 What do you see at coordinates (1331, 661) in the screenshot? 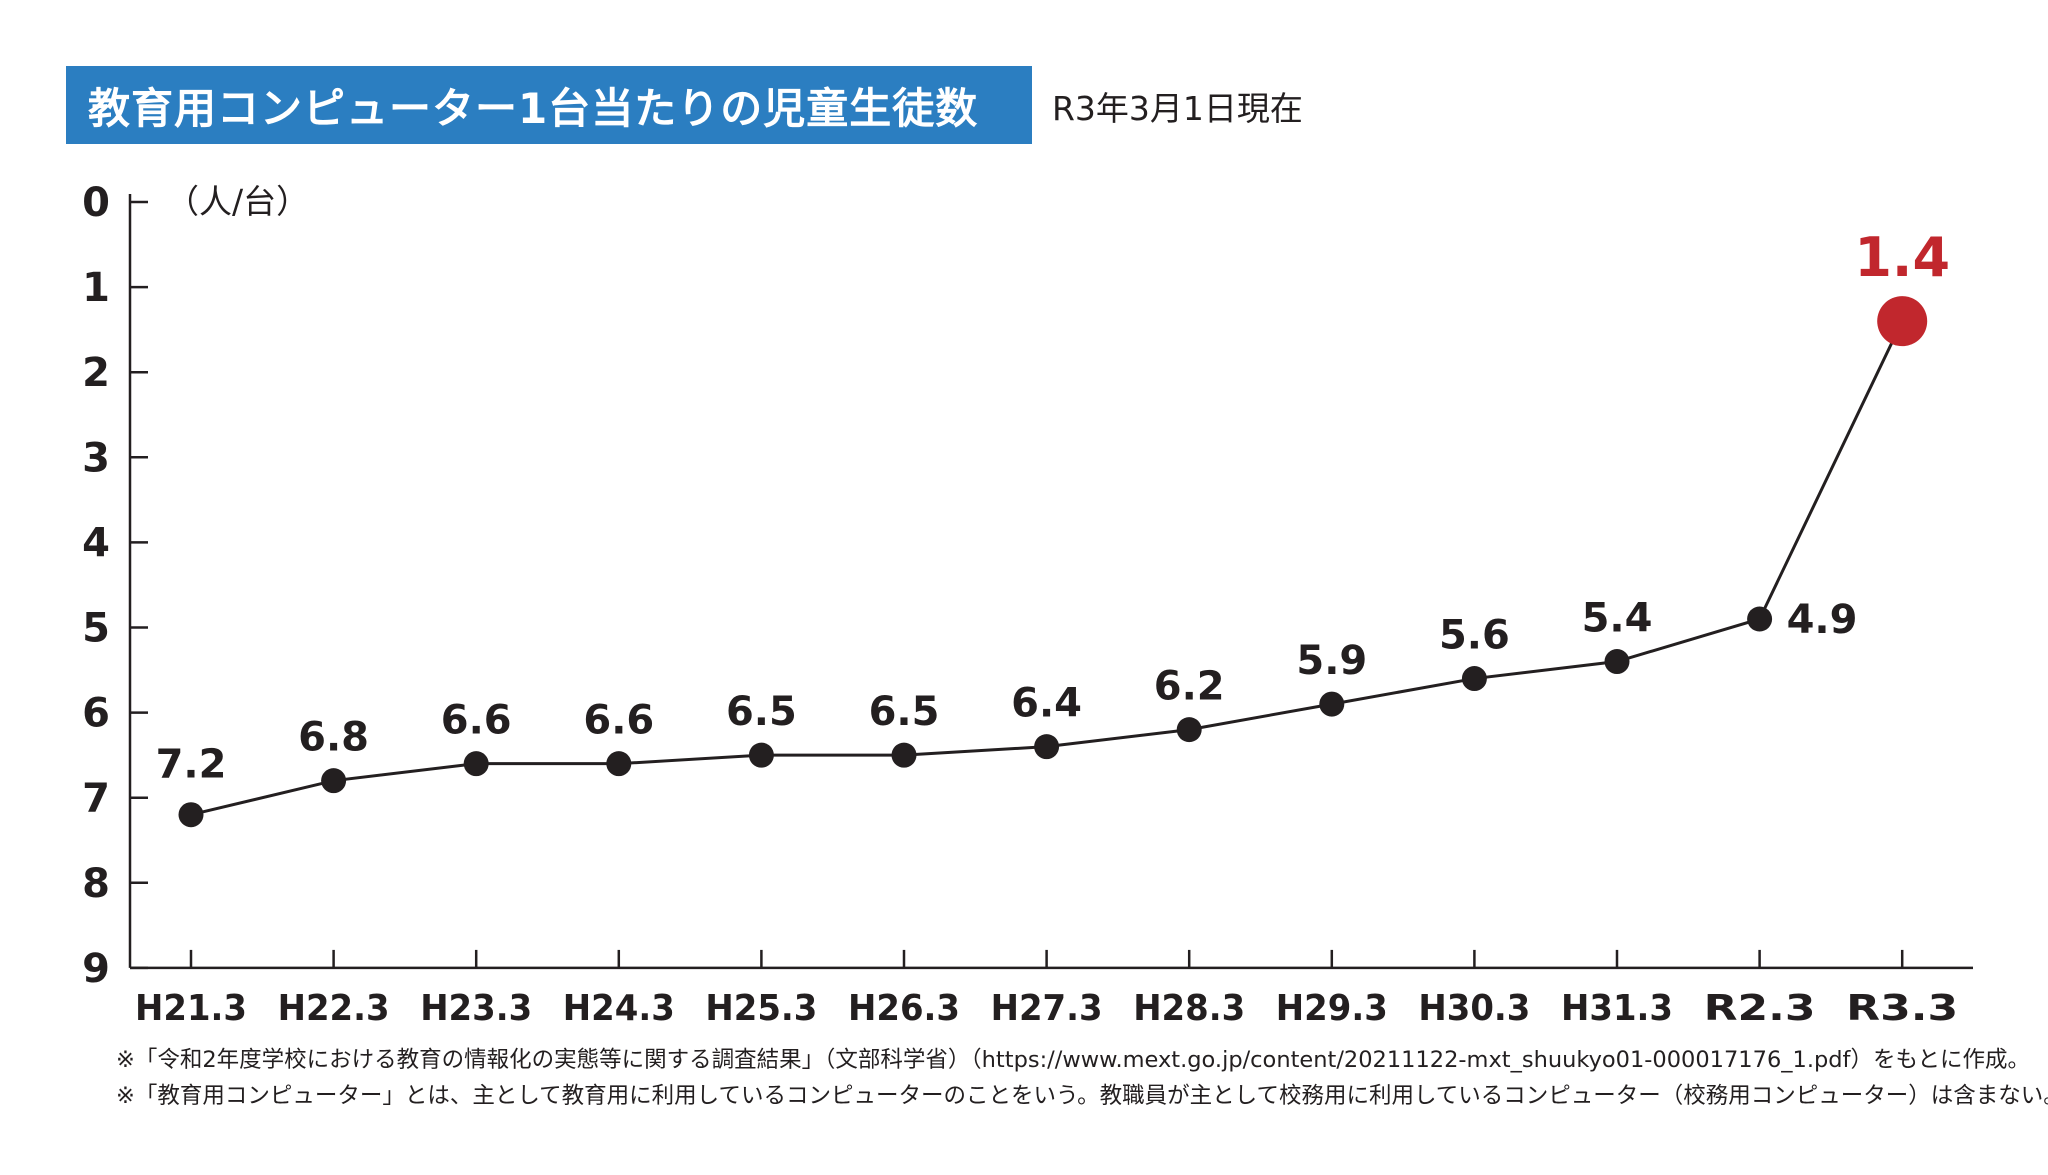
I see `data-label: 5.9` at bounding box center [1331, 661].